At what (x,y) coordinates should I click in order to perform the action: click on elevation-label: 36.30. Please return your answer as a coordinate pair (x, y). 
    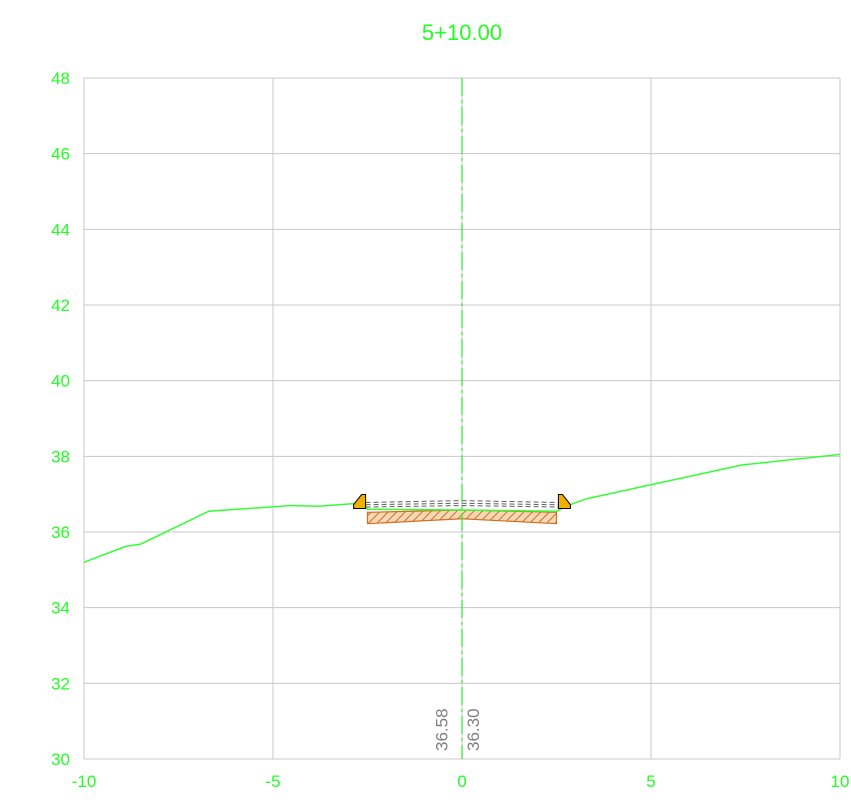
    Looking at the image, I should click on (473, 729).